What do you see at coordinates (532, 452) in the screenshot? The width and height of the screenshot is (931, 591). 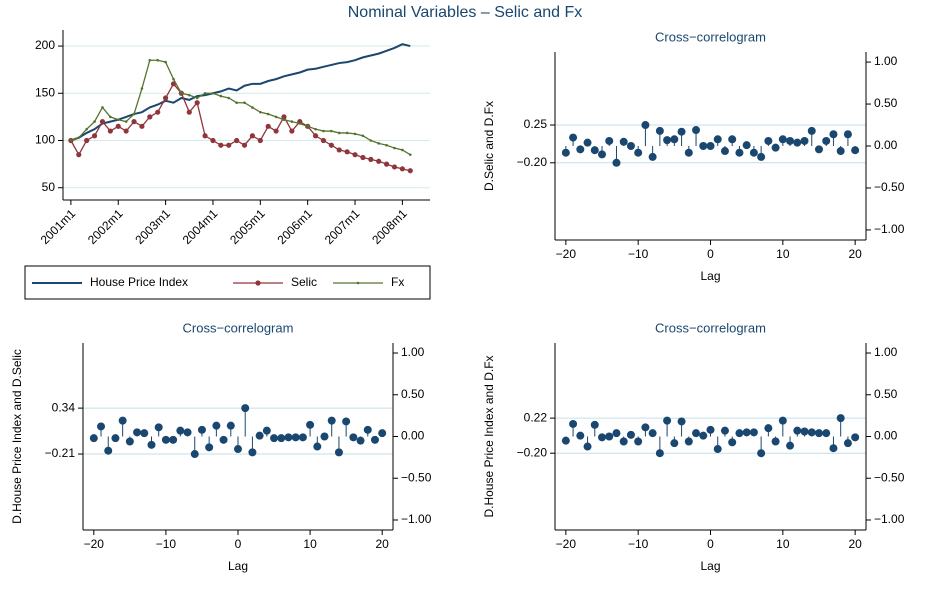 I see `y-tick-label: −0.20` at bounding box center [532, 452].